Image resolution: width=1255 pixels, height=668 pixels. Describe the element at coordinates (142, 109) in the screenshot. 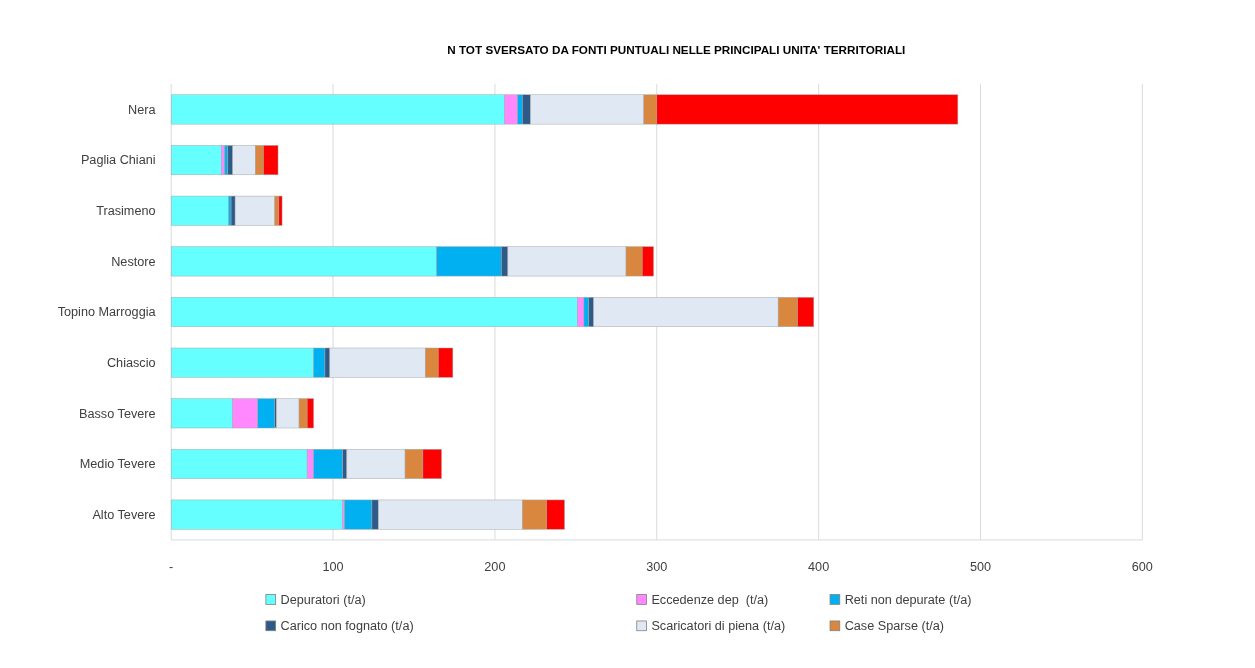

I see `y-tick-label: Nera` at that location.